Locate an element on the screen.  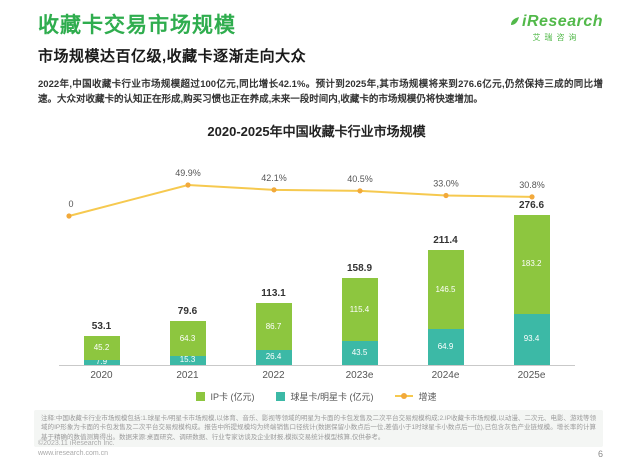
legend-line-swatch is located at coordinates (404, 396).